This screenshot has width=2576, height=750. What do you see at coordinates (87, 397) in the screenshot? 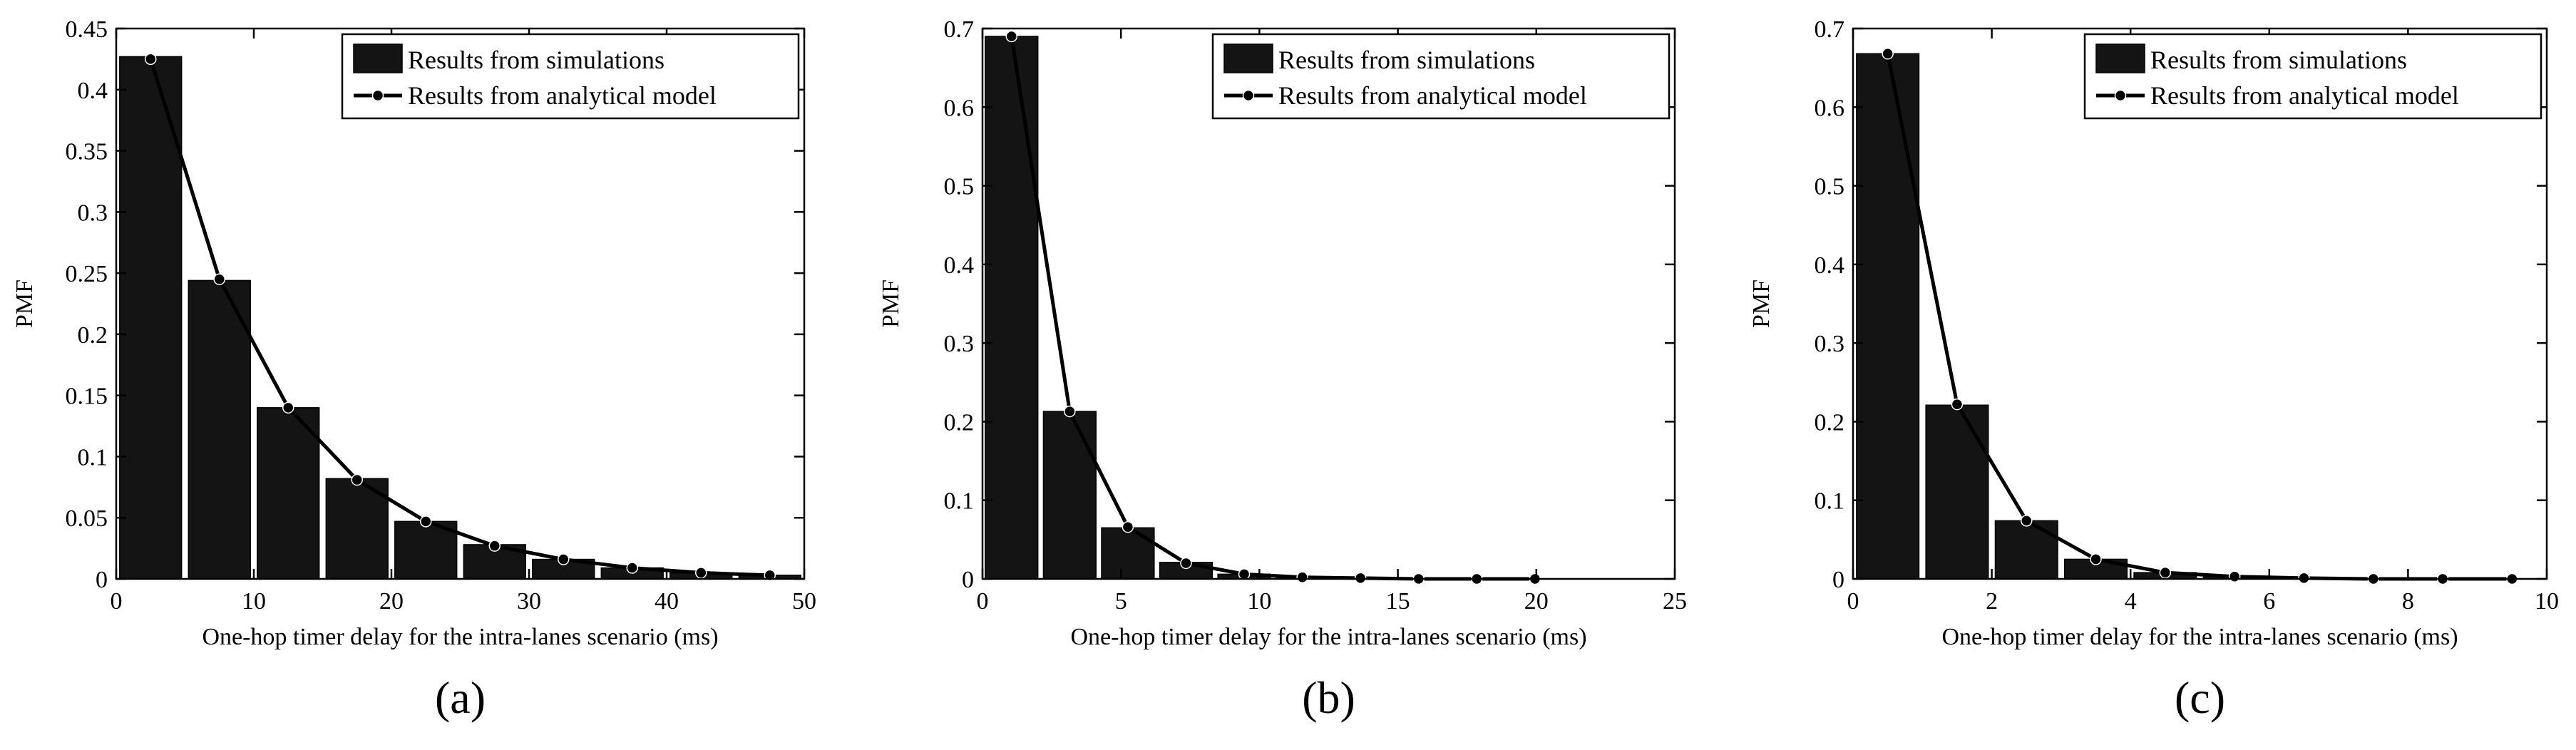
I see `y-tick-label-4: 0.15` at bounding box center [87, 397].